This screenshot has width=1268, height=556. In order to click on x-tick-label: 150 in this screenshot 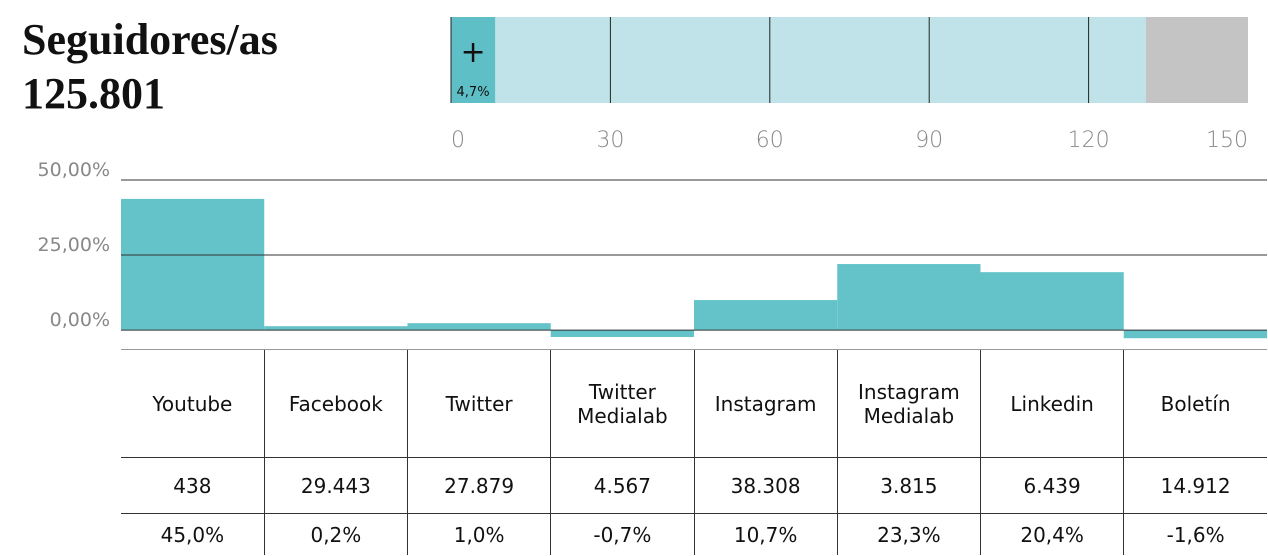, I will do `click(1227, 140)`.